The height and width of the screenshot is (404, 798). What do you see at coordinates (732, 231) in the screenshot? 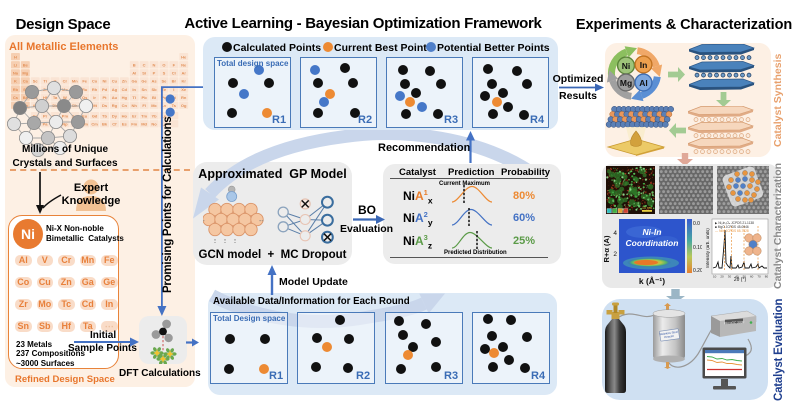
I see `svg-text: --- NiIn JCPDS 65-7628` at bounding box center [732, 231].